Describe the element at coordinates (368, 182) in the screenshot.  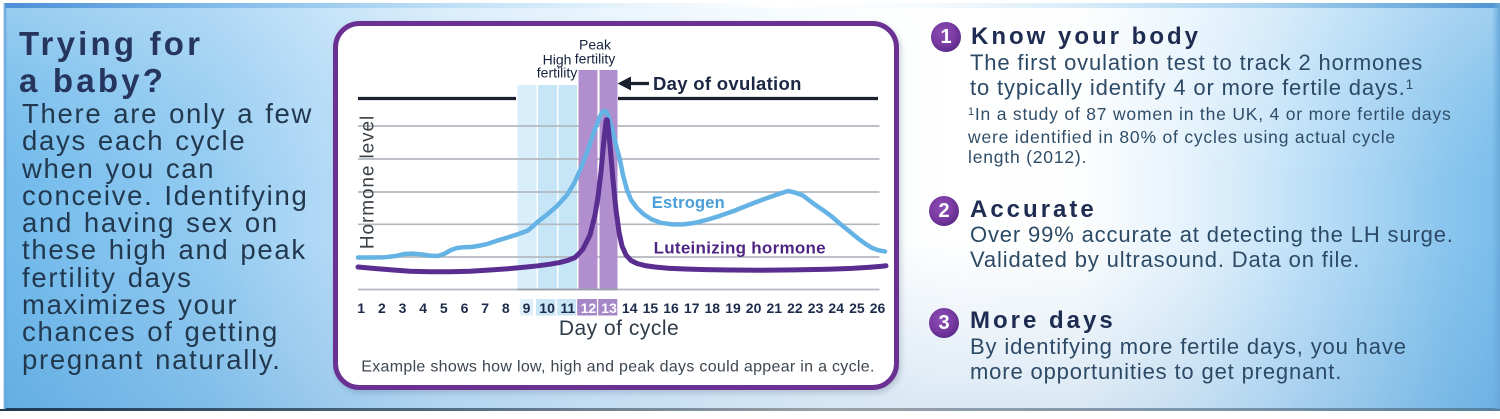
I see `svg-text: Hormone level` at that location.